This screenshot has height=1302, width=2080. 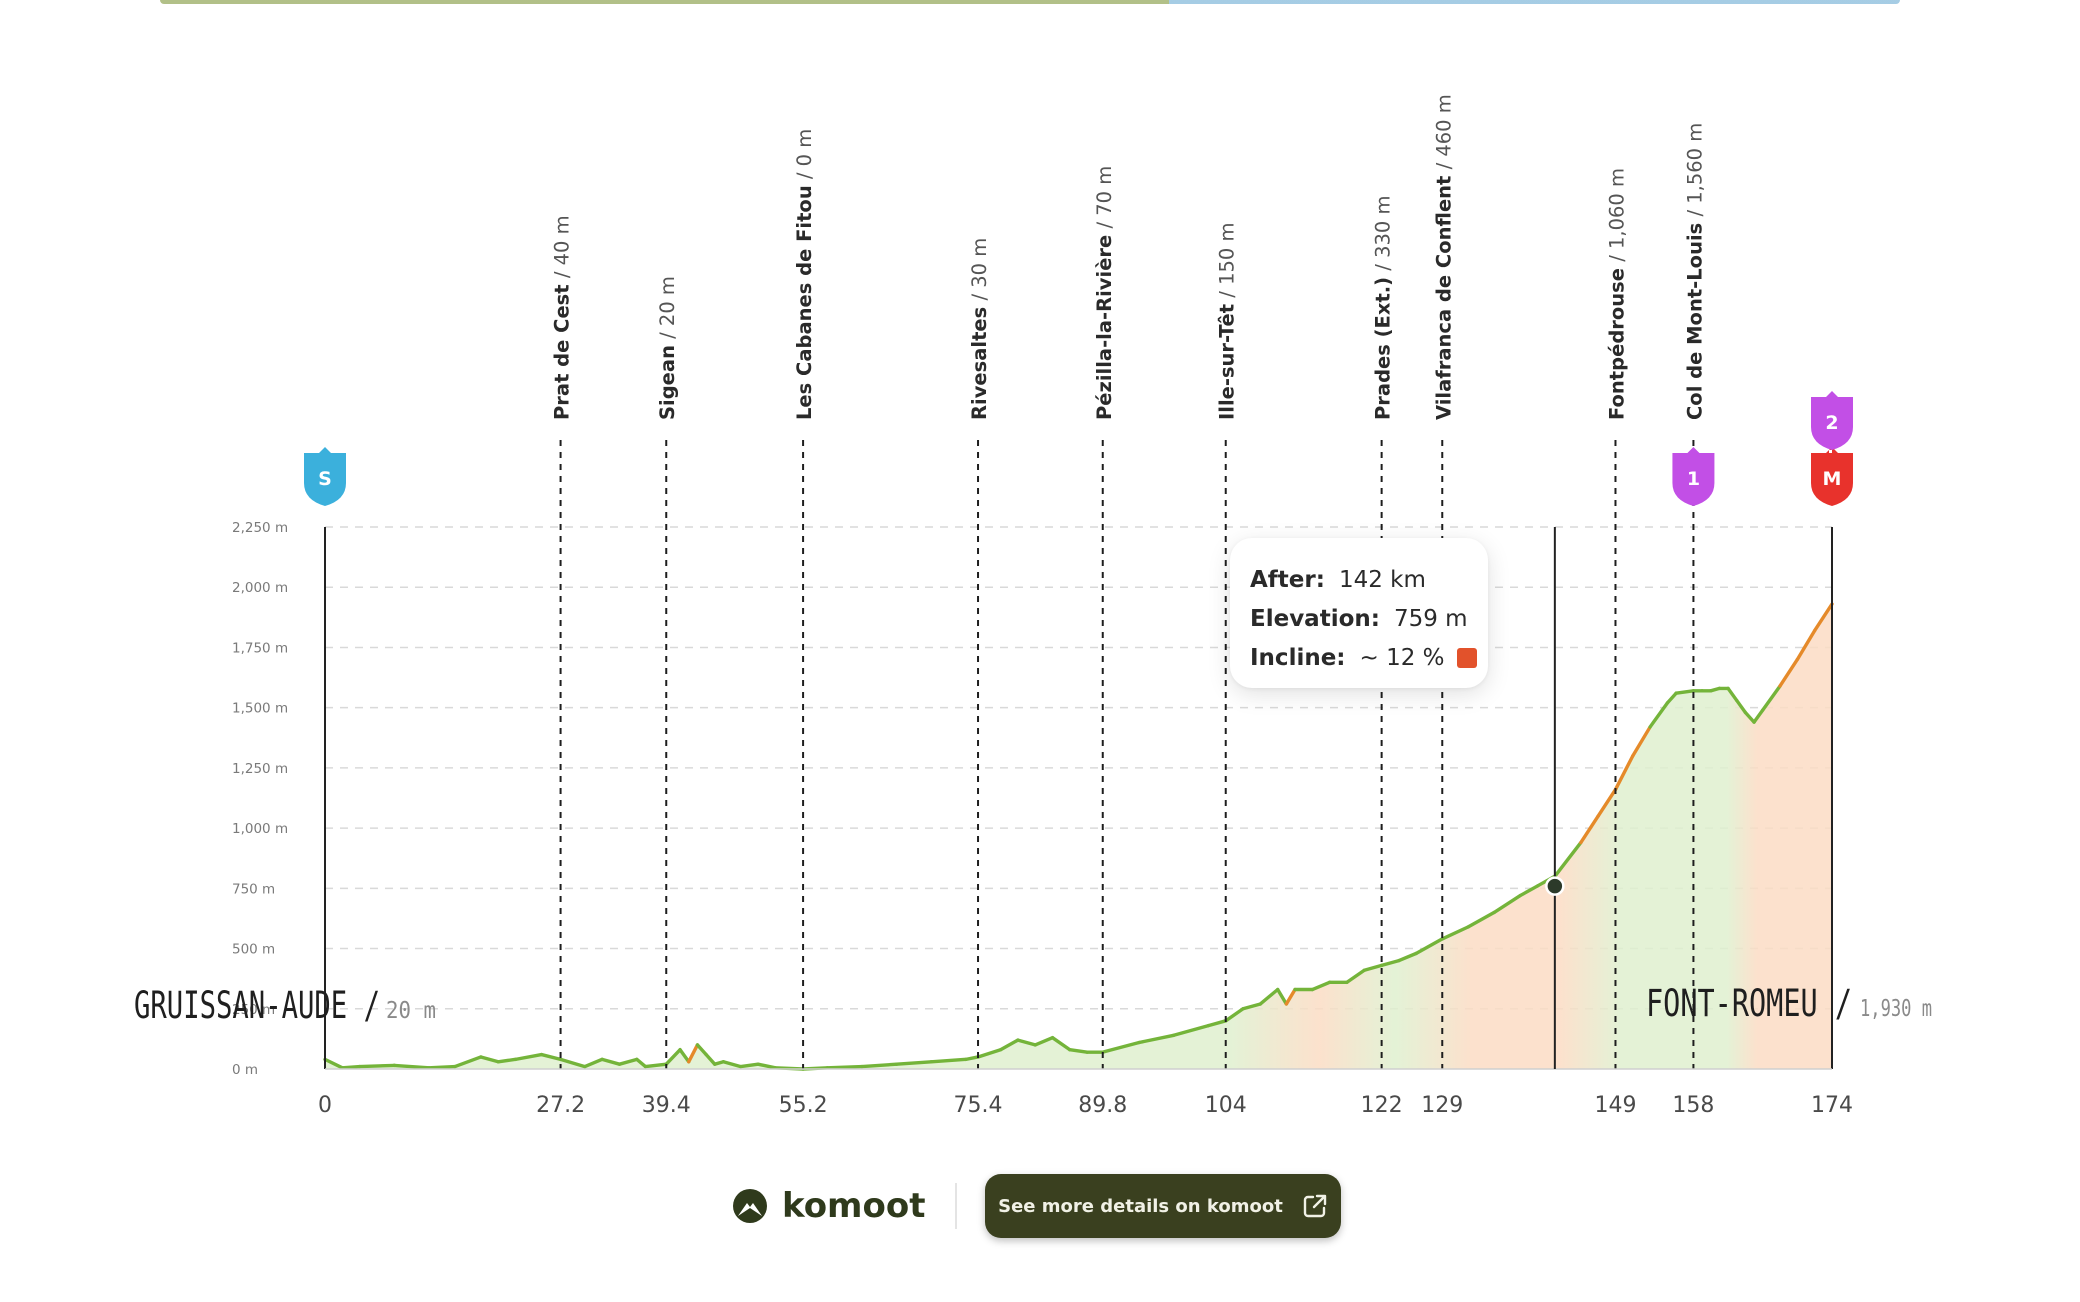 I want to click on marker-2: 2, so click(x=1832, y=420).